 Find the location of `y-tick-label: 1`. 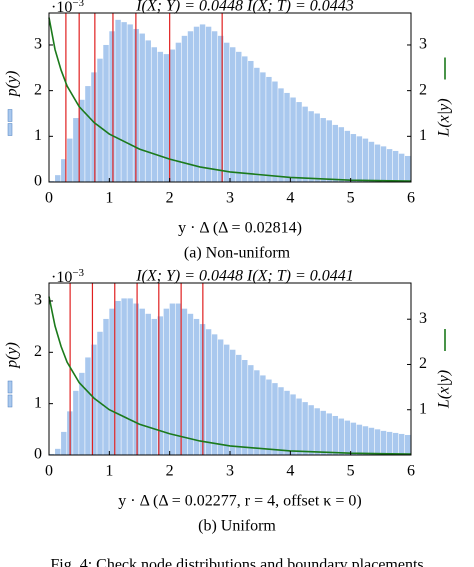

y-tick-label: 1 is located at coordinates (38, 402).